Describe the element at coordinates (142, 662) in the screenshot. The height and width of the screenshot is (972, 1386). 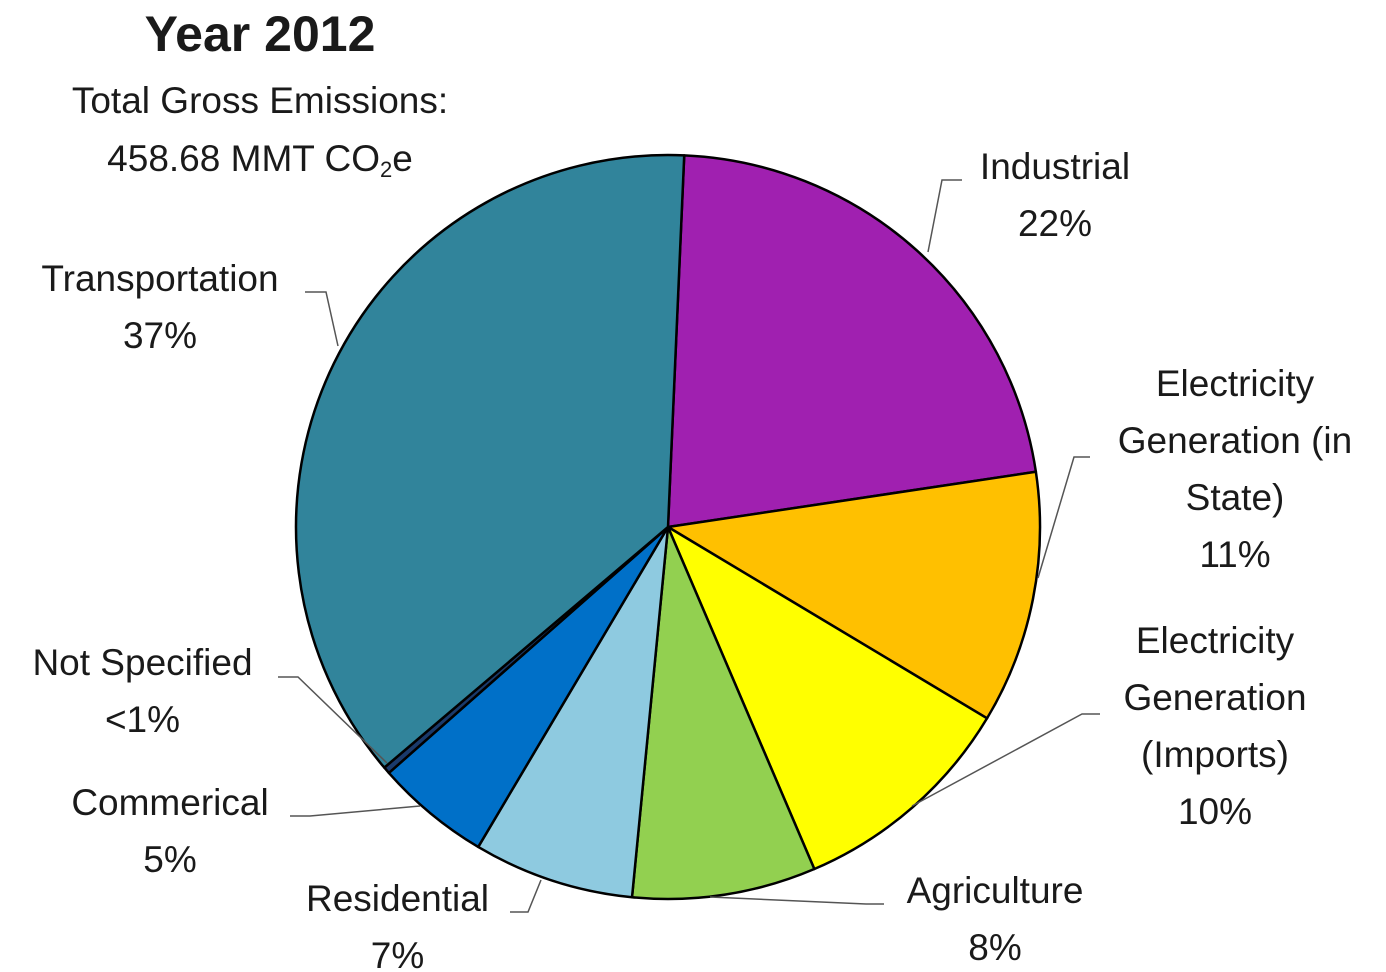
I see `slice-label-name: Not Specified` at that location.